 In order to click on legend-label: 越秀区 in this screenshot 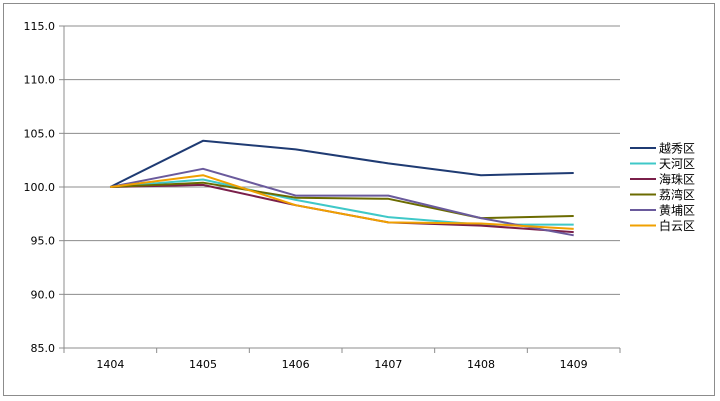, I will do `click(677, 149)`.